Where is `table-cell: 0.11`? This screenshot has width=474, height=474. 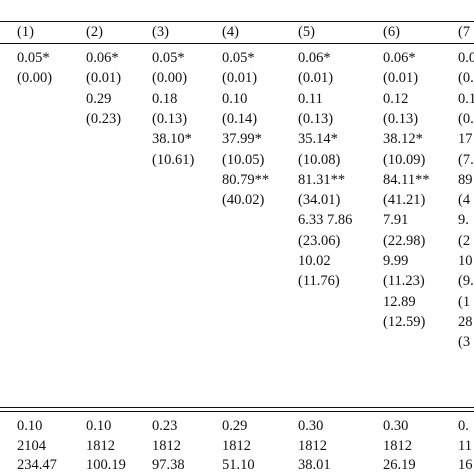 table-cell: 0.11 is located at coordinates (310, 98).